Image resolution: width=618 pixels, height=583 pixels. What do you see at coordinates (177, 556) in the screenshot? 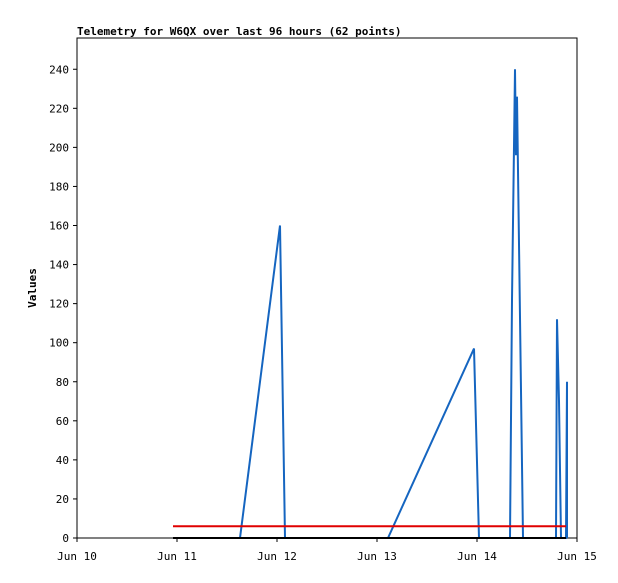
I see `x-tick-label: Jun 11` at bounding box center [177, 556].